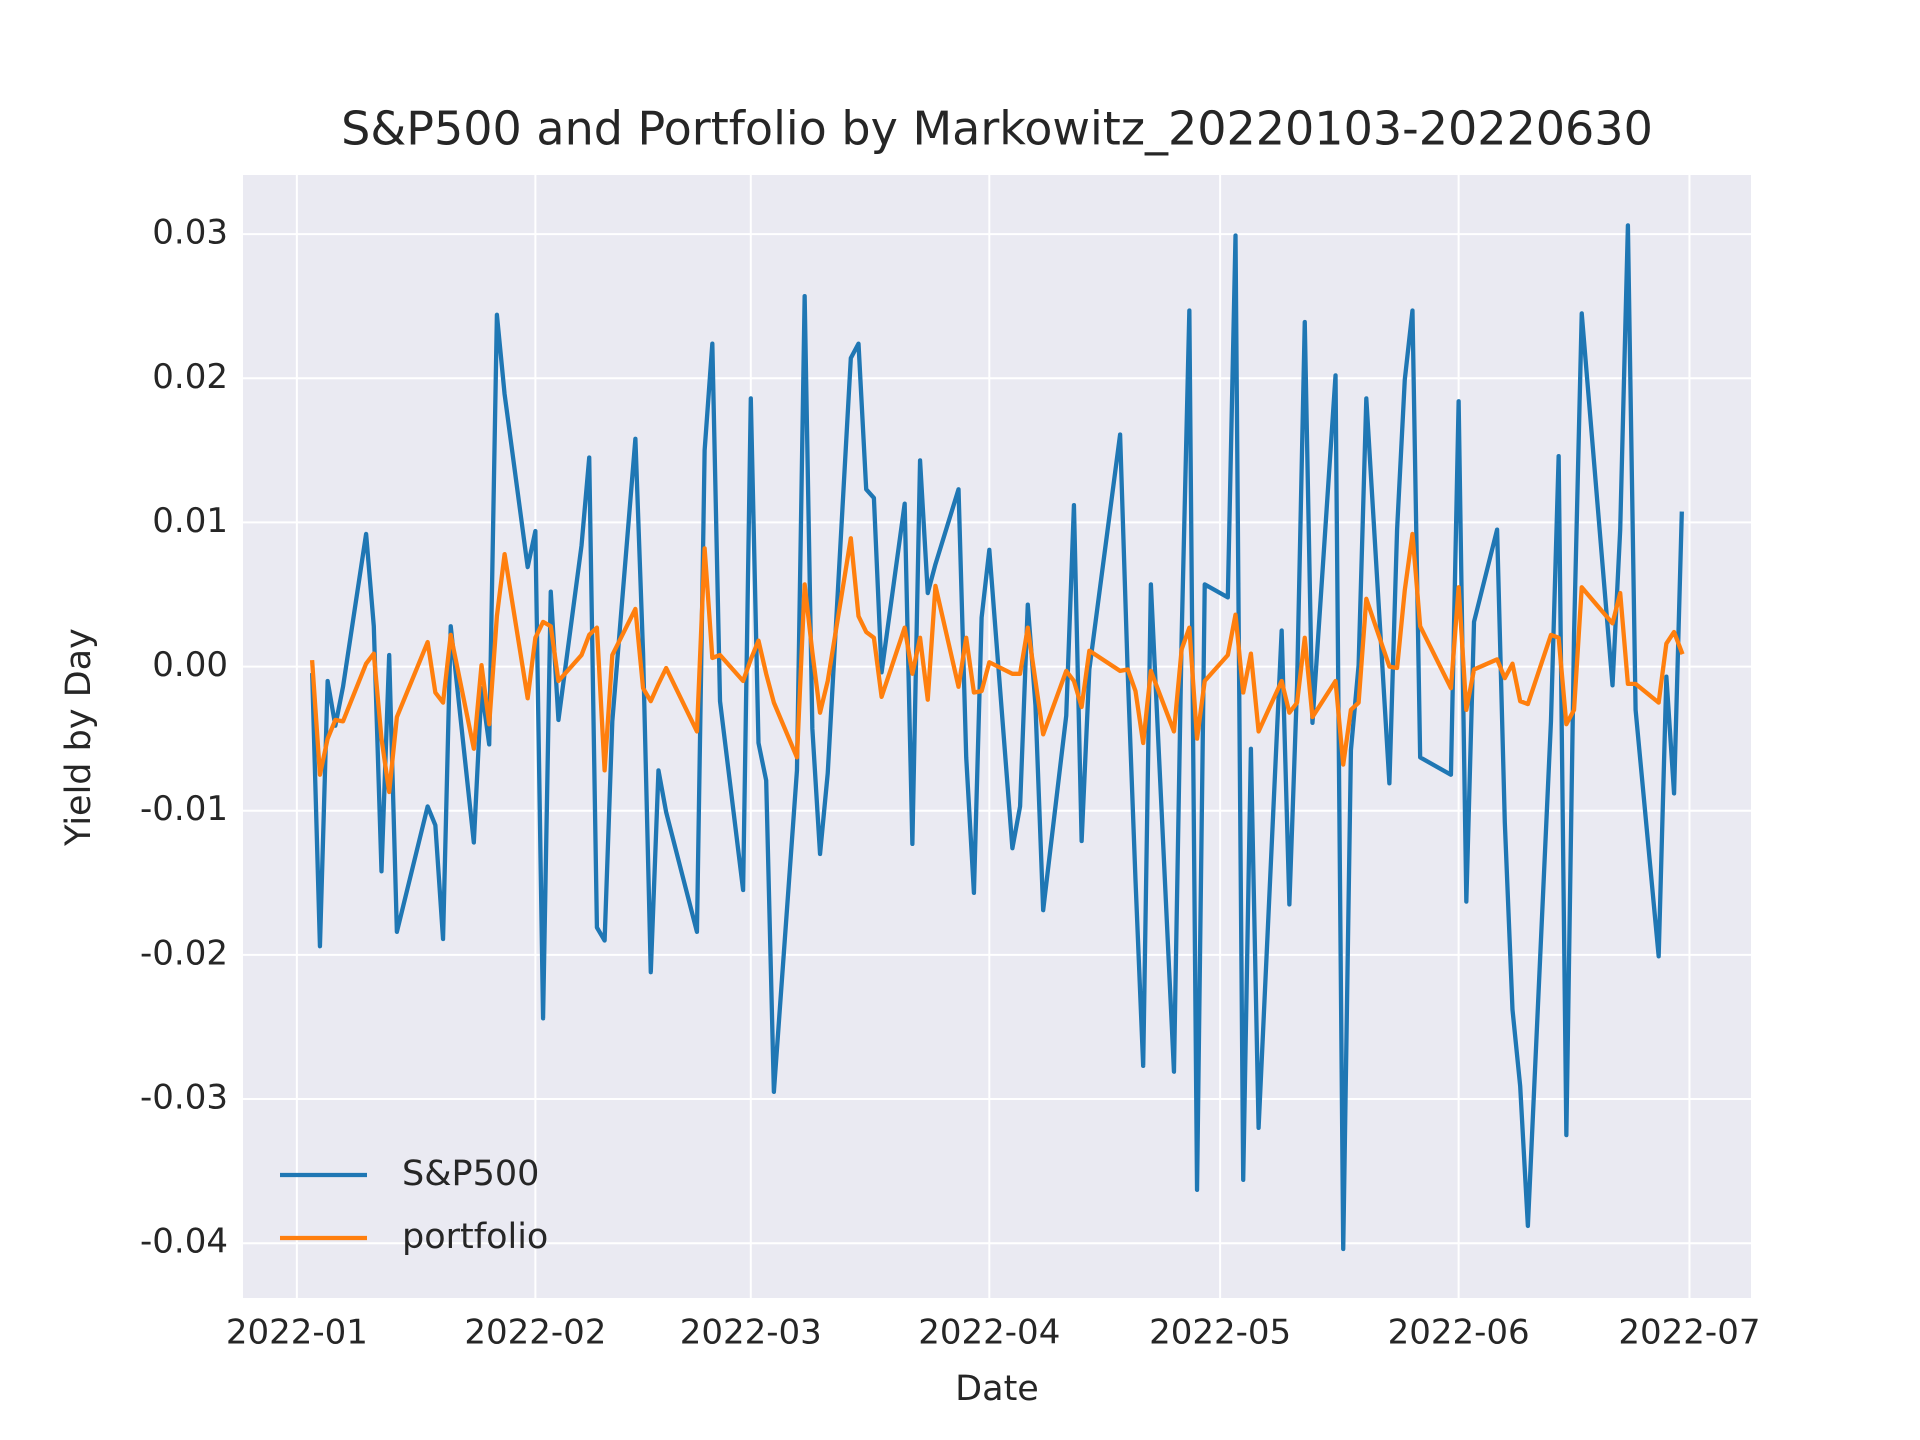 This screenshot has height=1440, width=1920. Describe the element at coordinates (535, 1333) in the screenshot. I see `x-tick-label: 2022-02` at that location.